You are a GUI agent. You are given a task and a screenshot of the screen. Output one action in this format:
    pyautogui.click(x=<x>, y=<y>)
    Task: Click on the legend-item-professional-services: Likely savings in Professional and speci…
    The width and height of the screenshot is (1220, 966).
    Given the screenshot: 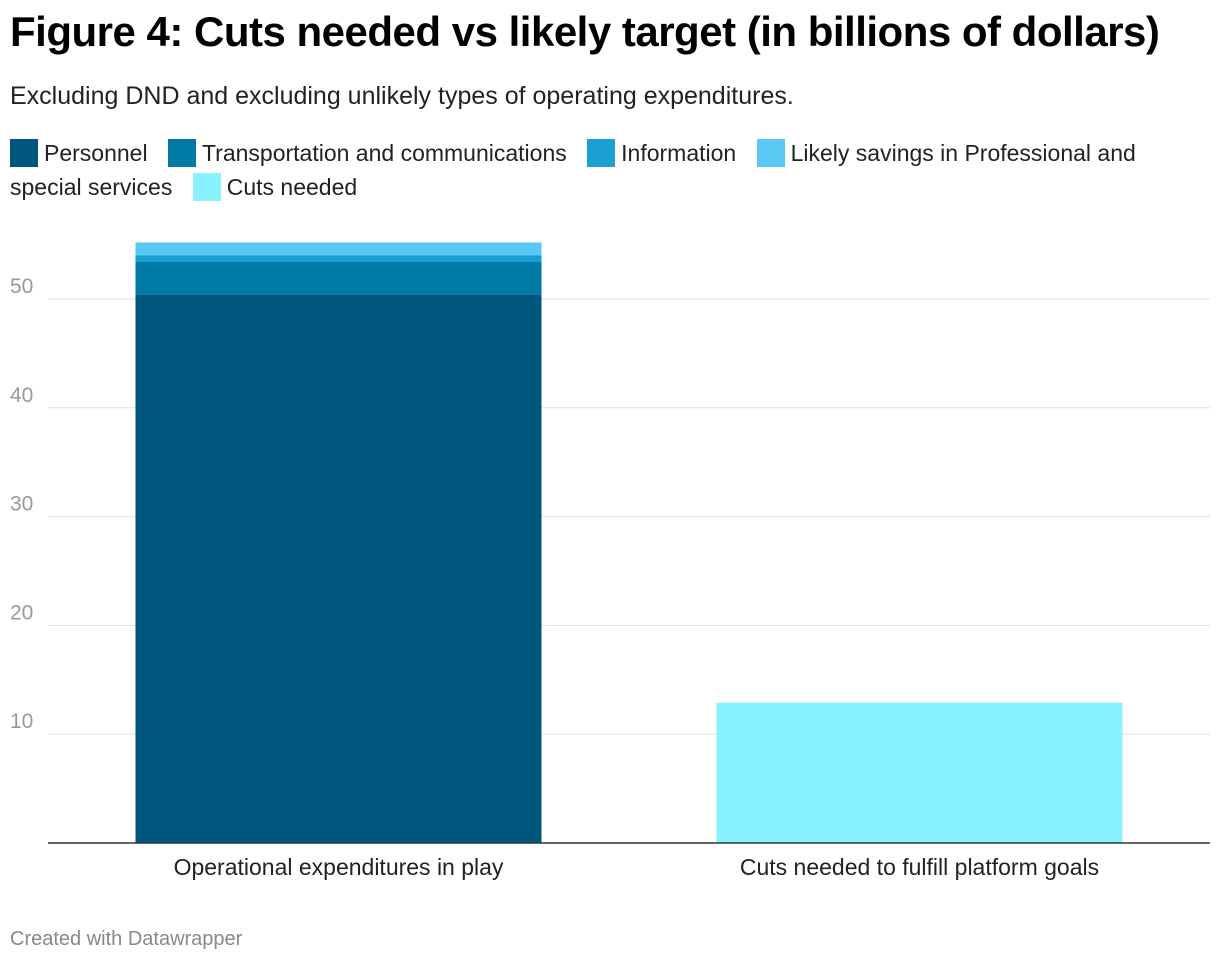 What is the action you would take?
    pyautogui.click(x=573, y=169)
    